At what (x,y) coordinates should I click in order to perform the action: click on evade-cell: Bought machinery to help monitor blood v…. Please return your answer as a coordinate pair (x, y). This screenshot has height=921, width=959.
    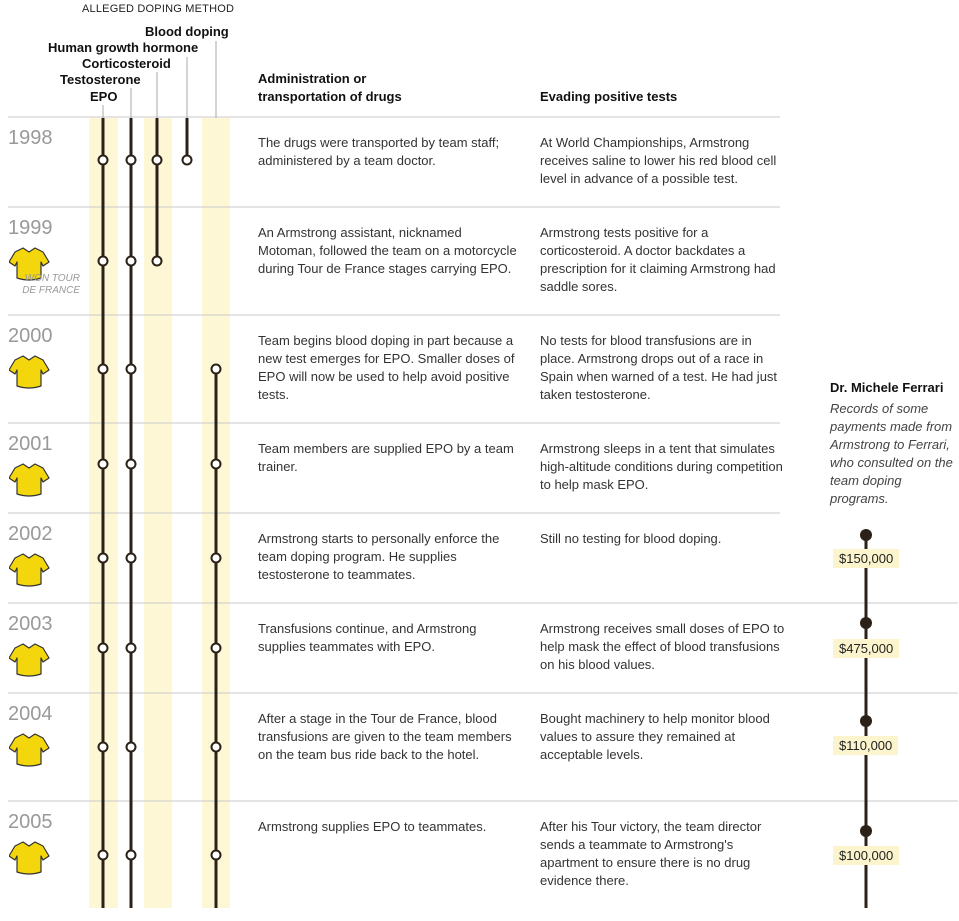
    Looking at the image, I should click on (655, 736).